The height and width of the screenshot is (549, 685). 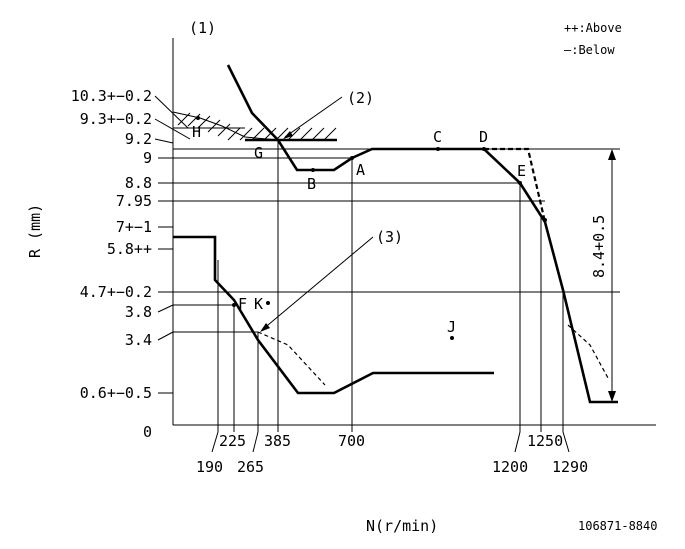 What do you see at coordinates (360, 170) in the screenshot?
I see `point-label-a: A` at bounding box center [360, 170].